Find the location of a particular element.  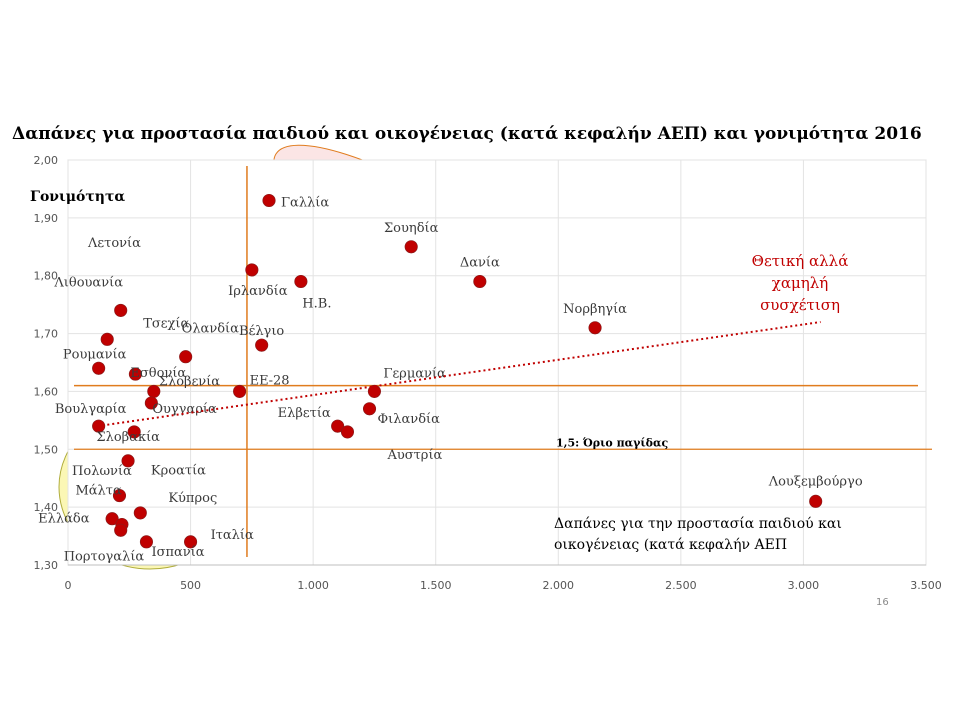

point-ελβετία is located at coordinates (338, 426).